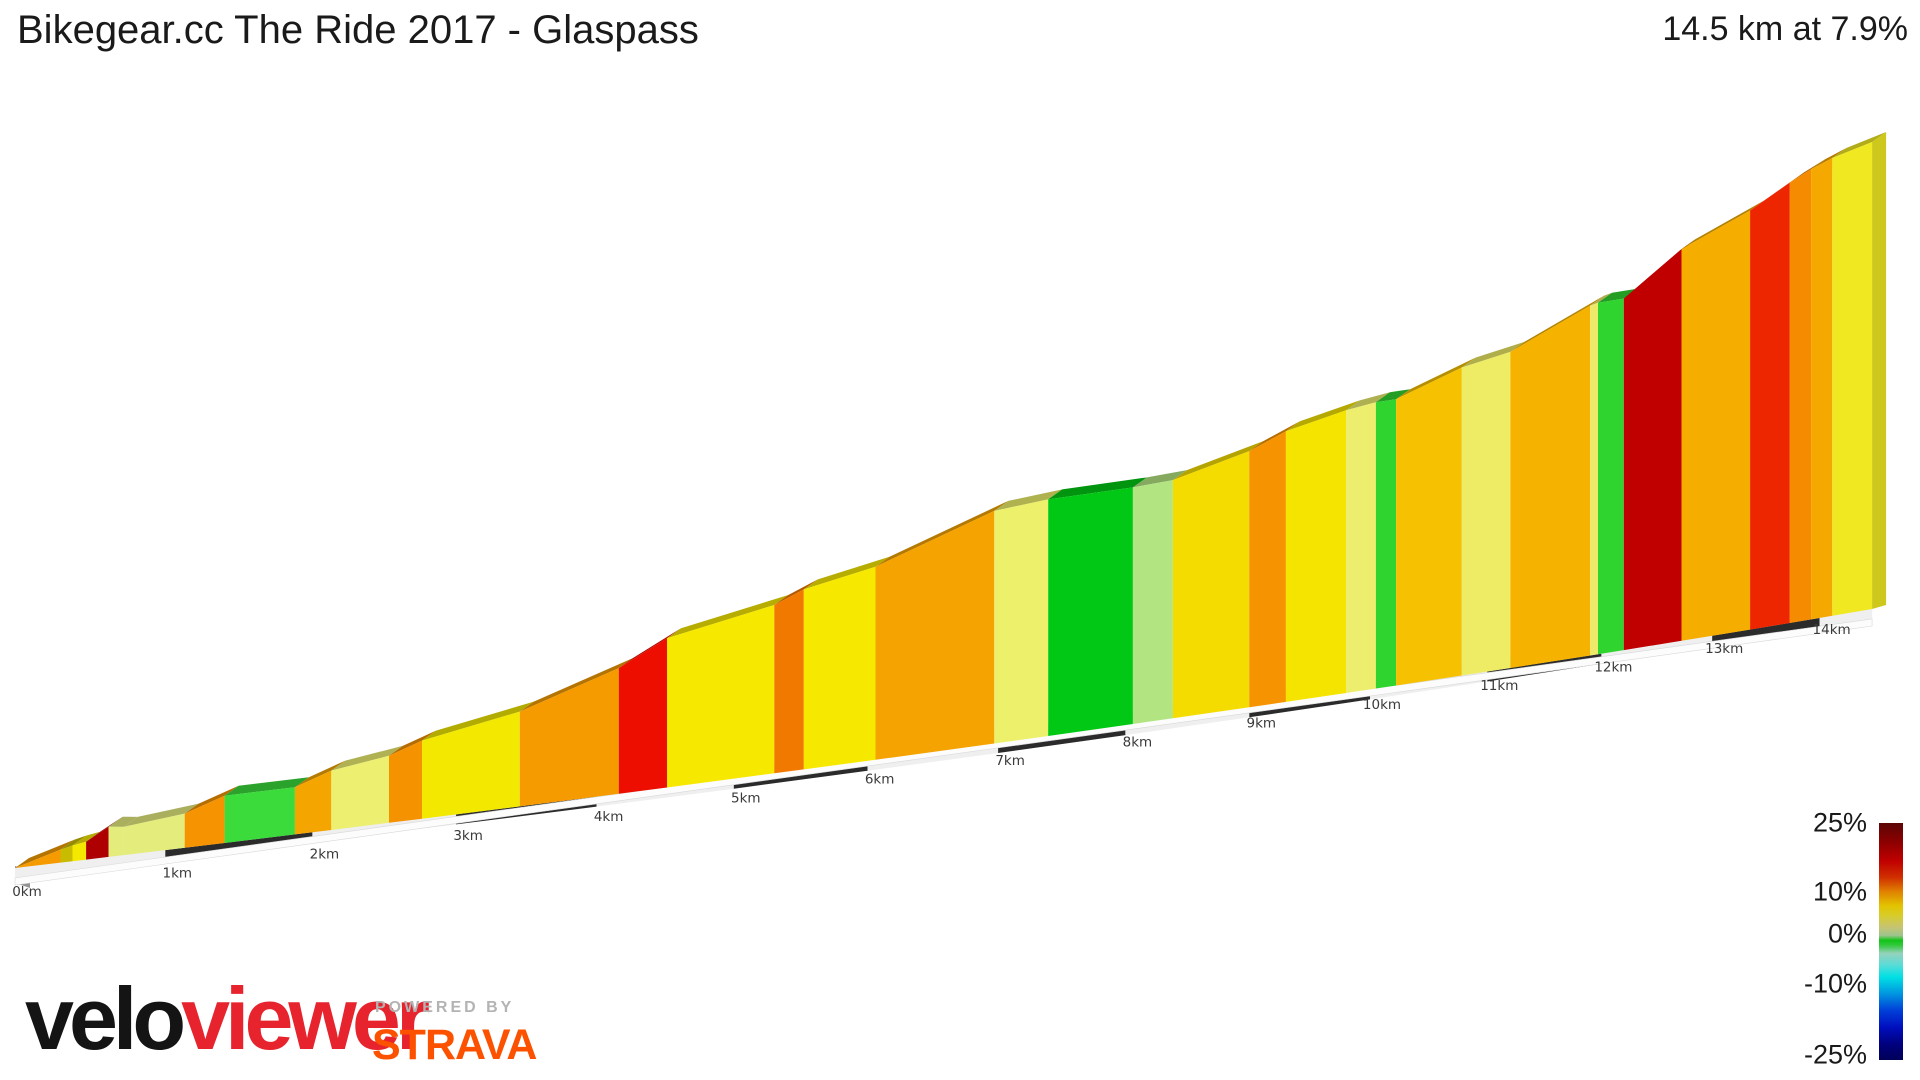 Image resolution: width=1920 pixels, height=1080 pixels. What do you see at coordinates (1879, 370) in the screenshot?
I see `segment-end-face` at bounding box center [1879, 370].